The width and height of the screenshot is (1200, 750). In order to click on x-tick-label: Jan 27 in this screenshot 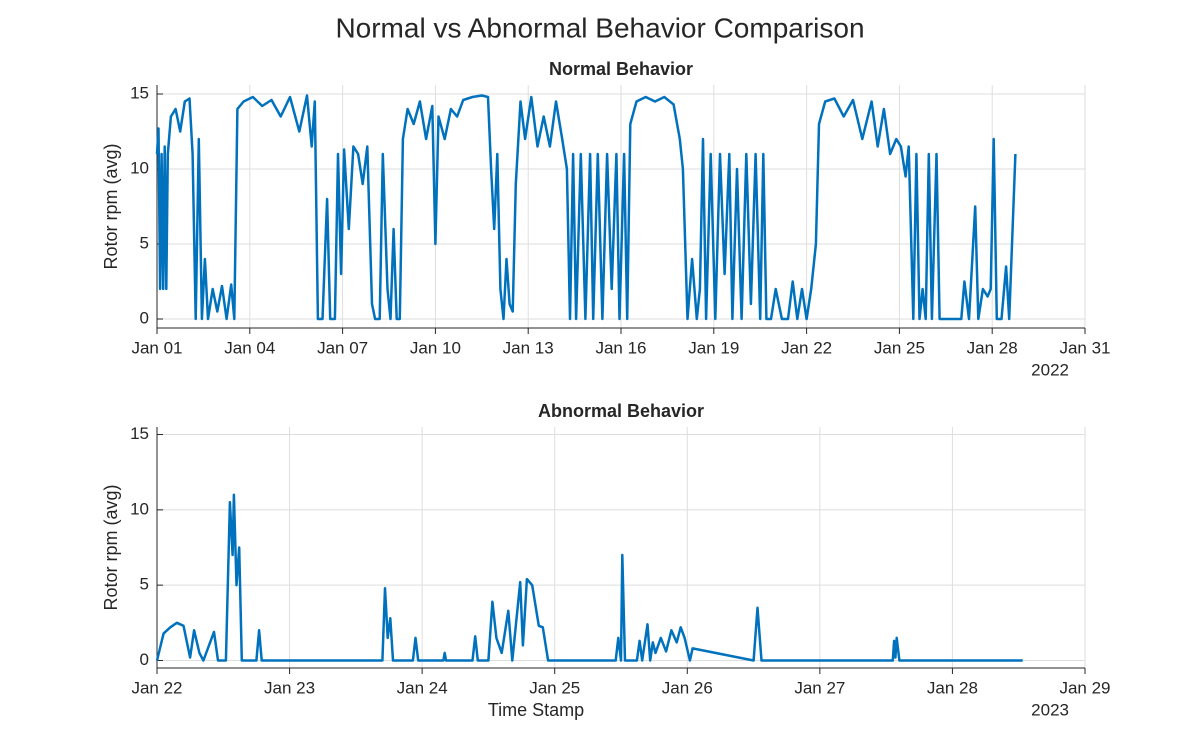, I will do `click(819, 687)`.